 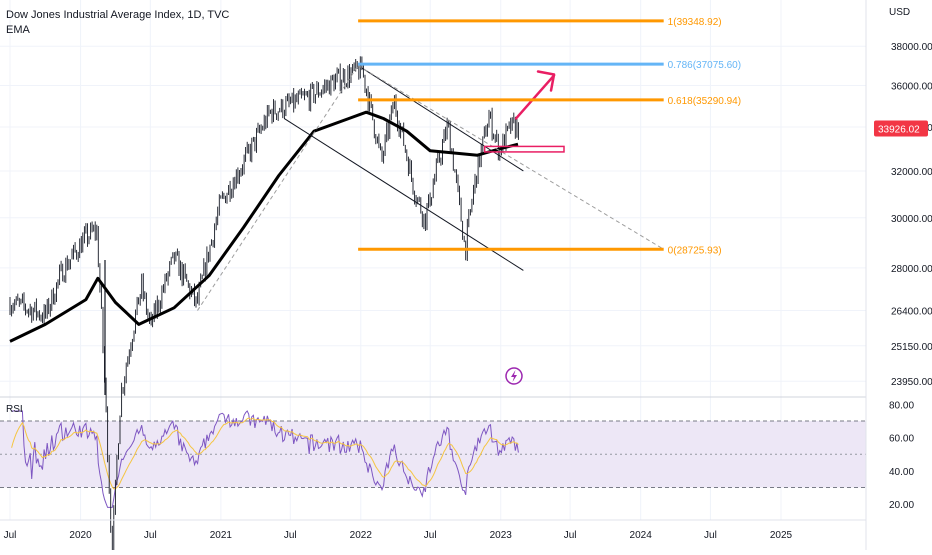 I want to click on trend-dashed-line, so click(x=510, y=157).